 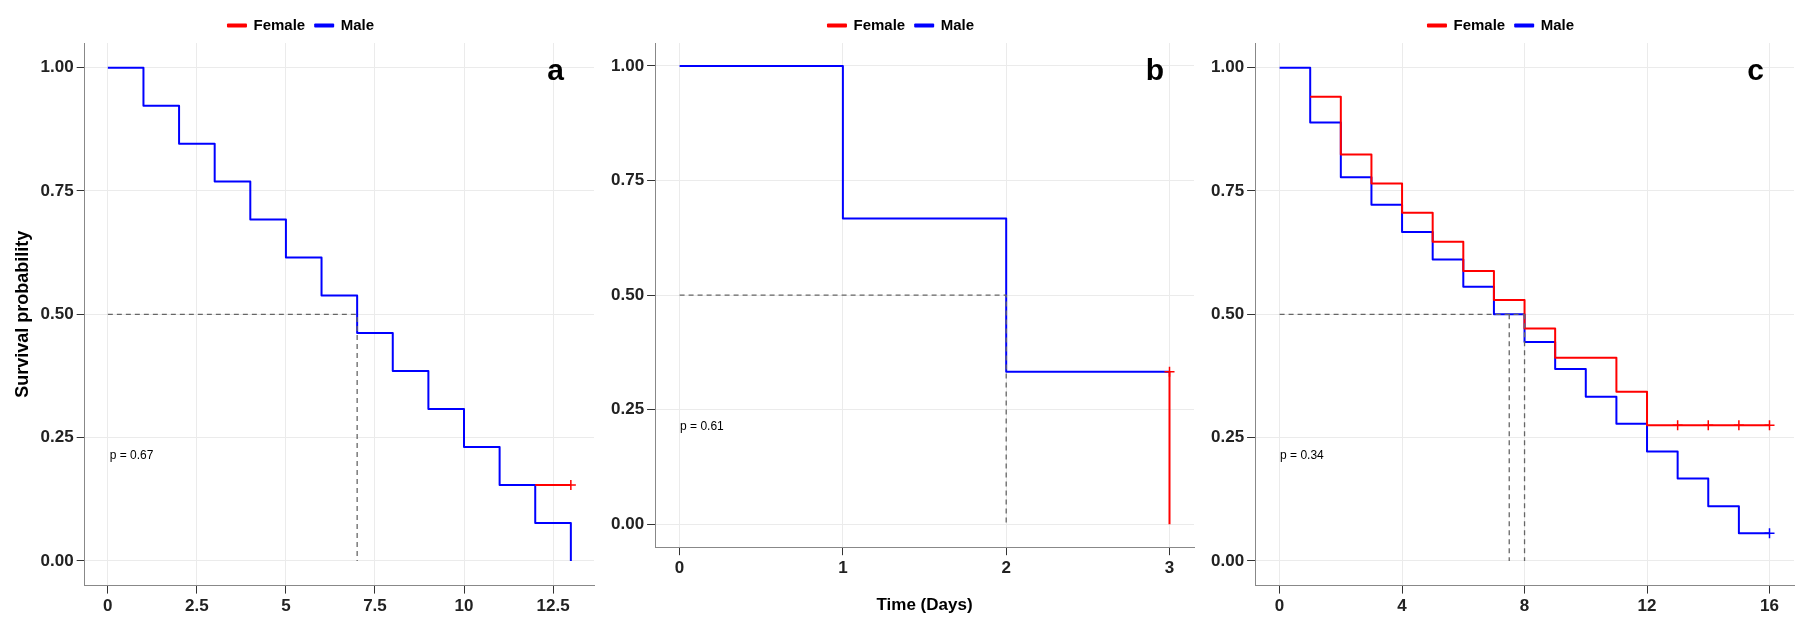 What do you see at coordinates (1524, 606) in the screenshot?
I see `x-tick-label: 8` at bounding box center [1524, 606].